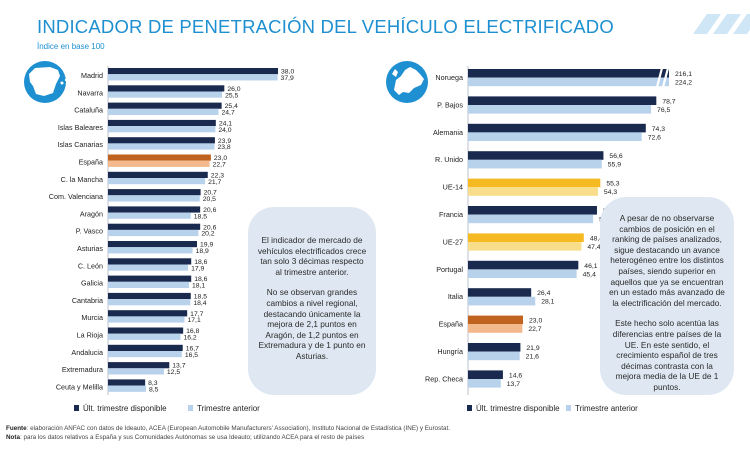 The width and height of the screenshot is (750, 450). I want to click on value-label-current: 46,1, so click(590, 266).